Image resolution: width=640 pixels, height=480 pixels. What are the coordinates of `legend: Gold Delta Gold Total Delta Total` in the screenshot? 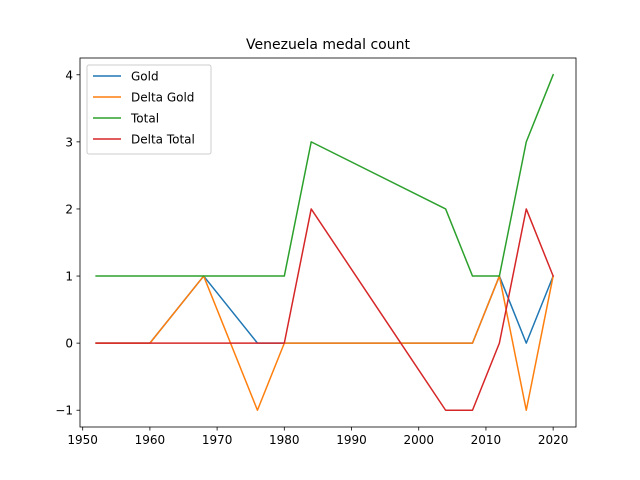 It's located at (149, 109).